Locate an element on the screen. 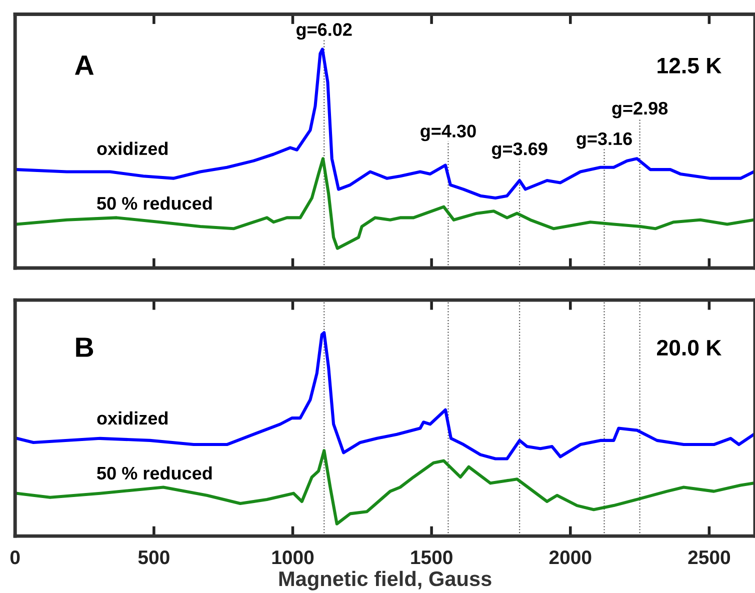  x-tick-label: 2500 is located at coordinates (709, 557).